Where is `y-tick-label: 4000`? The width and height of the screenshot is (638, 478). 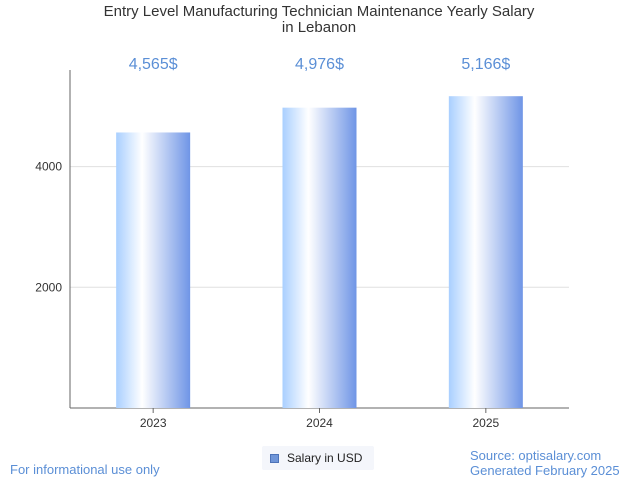 y-tick-label: 4000 is located at coordinates (48, 167).